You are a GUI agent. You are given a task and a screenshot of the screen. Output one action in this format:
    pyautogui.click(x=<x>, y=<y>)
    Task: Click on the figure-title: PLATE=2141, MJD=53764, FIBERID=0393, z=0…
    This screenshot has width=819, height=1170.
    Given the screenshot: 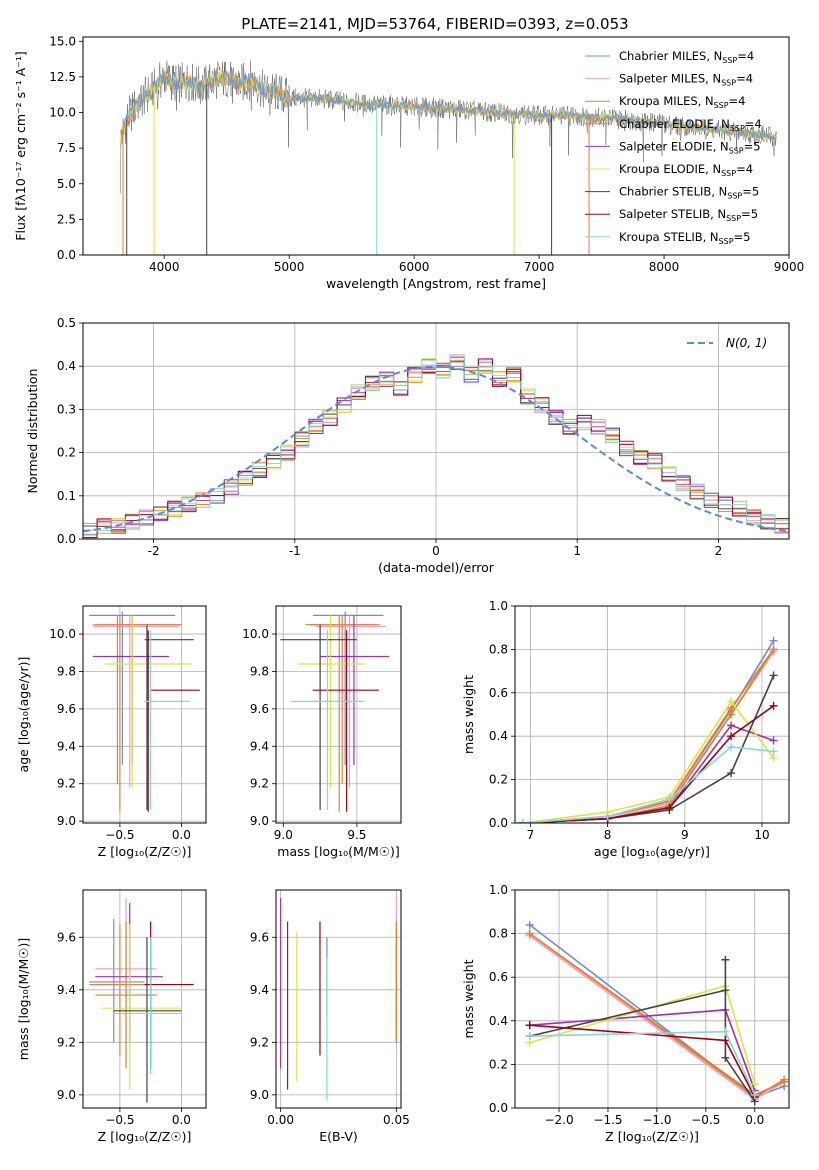 What is the action you would take?
    pyautogui.click(x=434, y=24)
    